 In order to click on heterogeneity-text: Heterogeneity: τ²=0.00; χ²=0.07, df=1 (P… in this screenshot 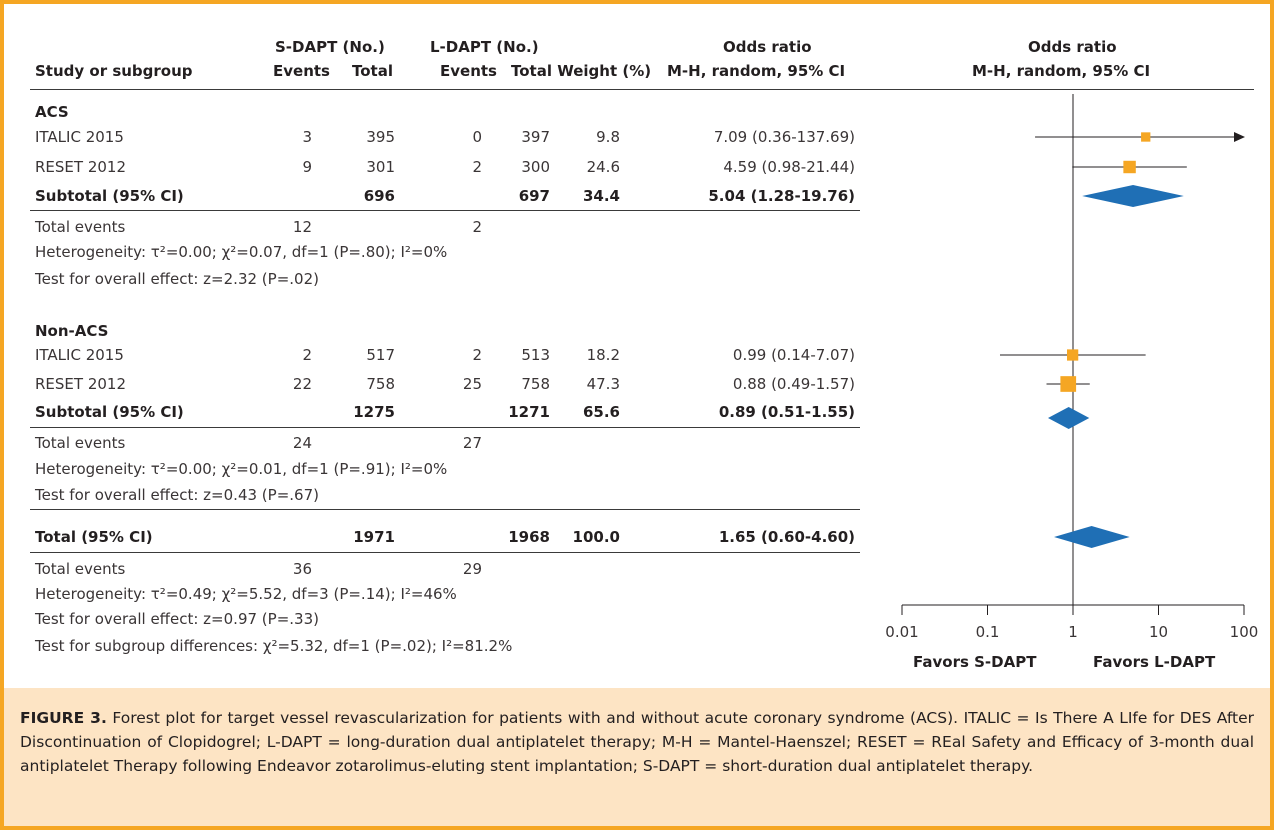, I will do `click(241, 252)`.